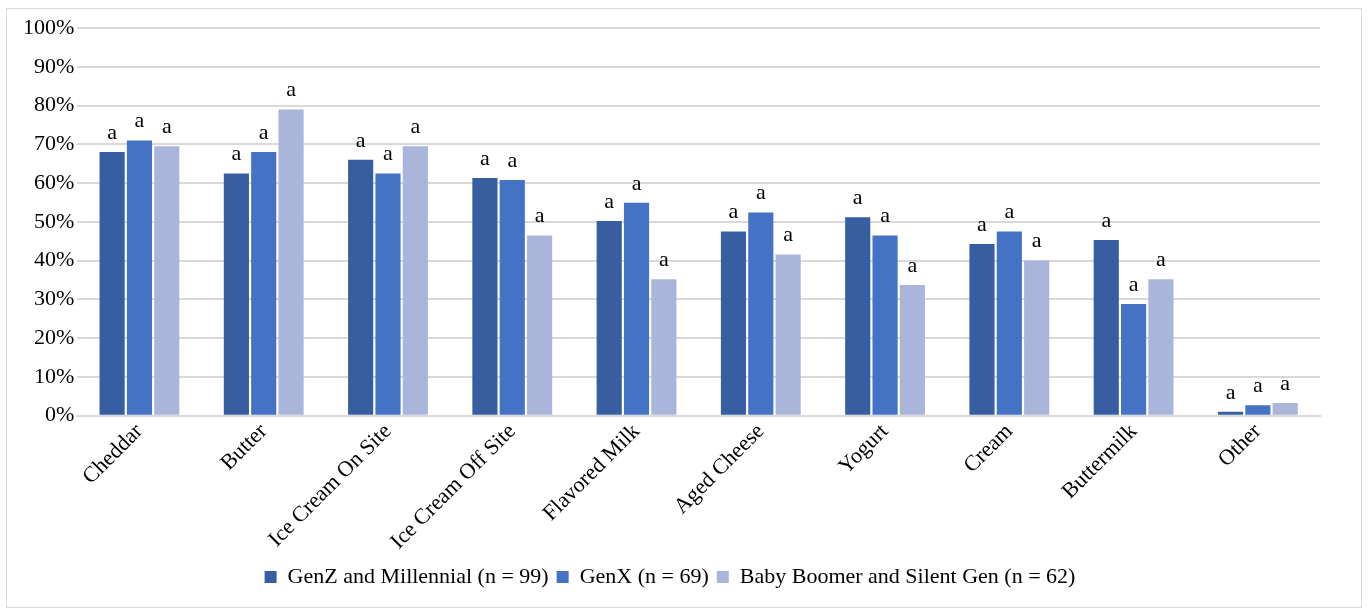 This screenshot has width=1370, height=613. Describe the element at coordinates (644, 575) in the screenshot. I see `legend-label: GenX (n = 69)` at that location.